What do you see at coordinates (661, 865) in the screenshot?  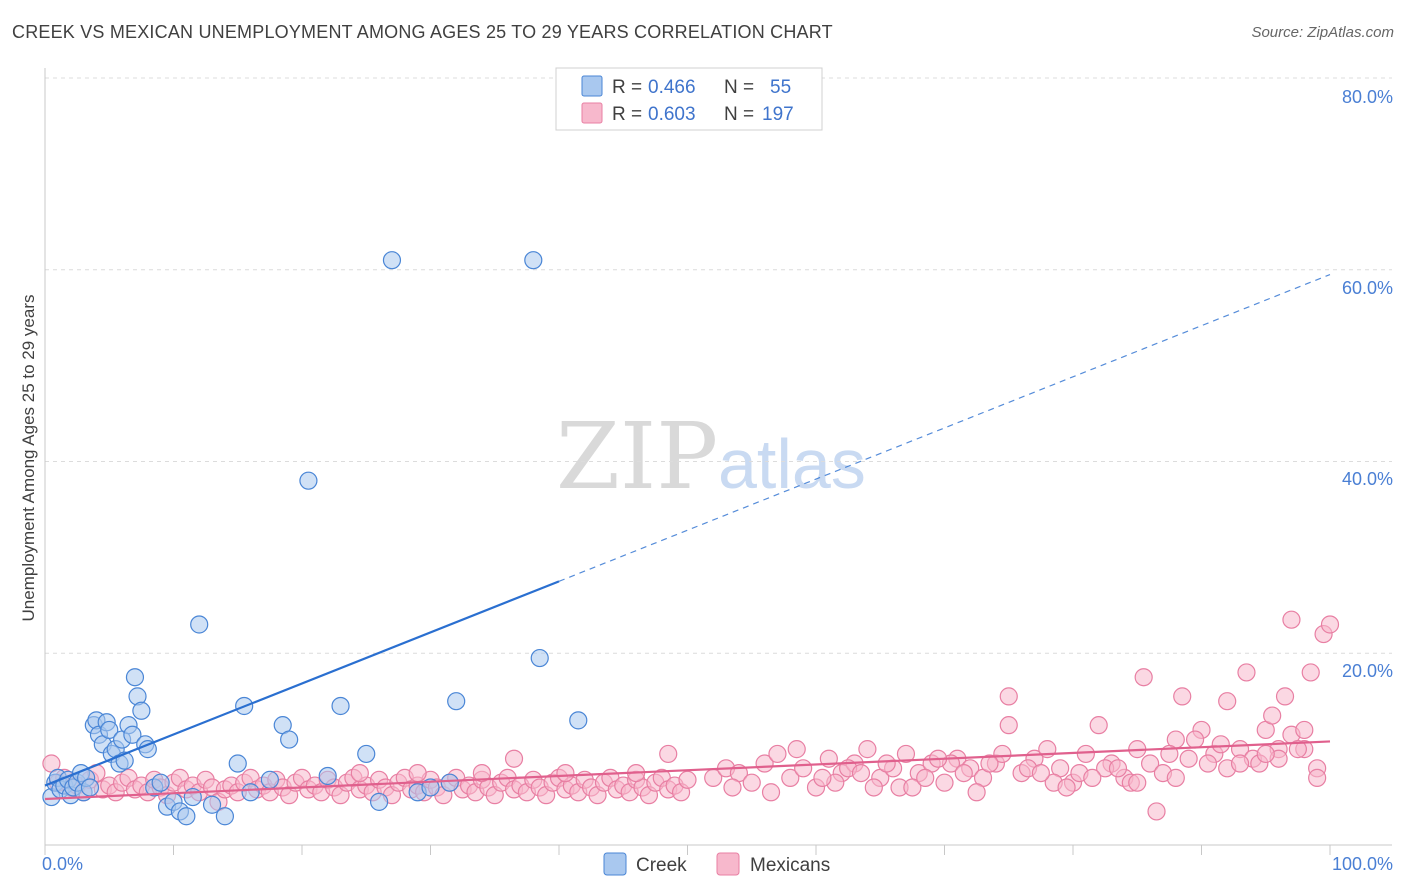 I see `bottom-legend-label-creek: Creek` at bounding box center [661, 865].